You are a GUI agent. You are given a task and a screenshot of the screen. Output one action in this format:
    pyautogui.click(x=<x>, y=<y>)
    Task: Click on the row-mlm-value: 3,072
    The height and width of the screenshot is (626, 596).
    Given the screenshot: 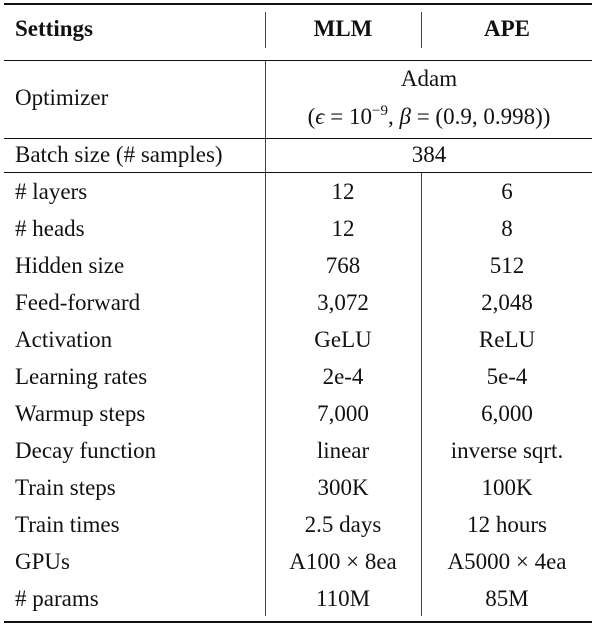 What is the action you would take?
    pyautogui.click(x=343, y=302)
    